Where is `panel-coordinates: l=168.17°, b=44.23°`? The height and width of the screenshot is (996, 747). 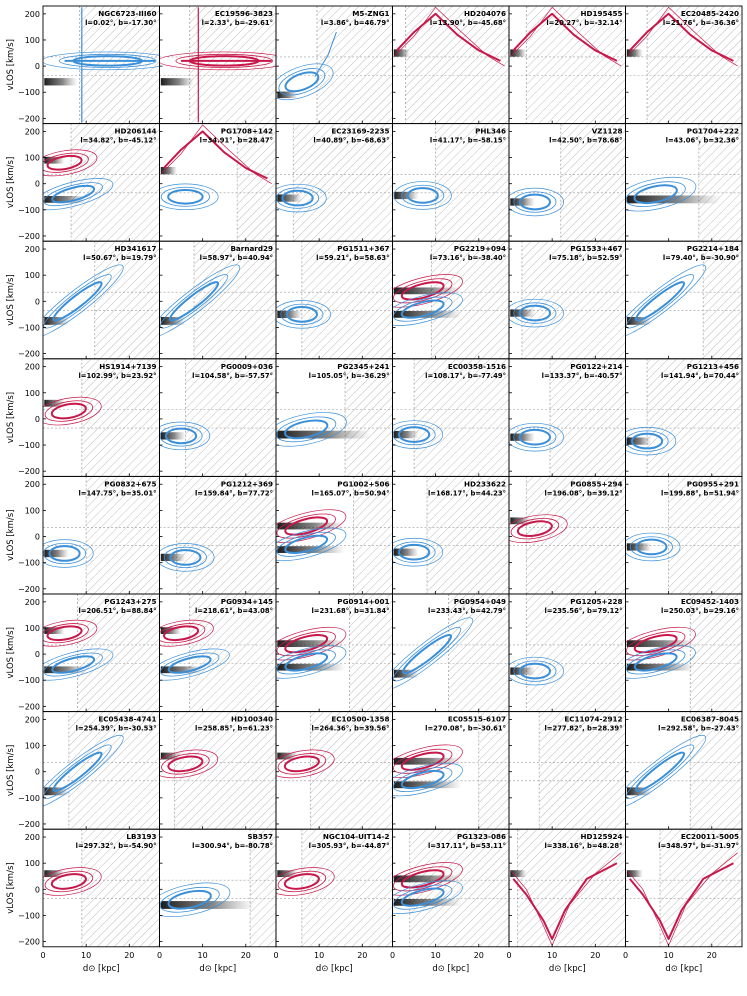
panel-coordinates: l=168.17°, b=44.23° is located at coordinates (467, 493).